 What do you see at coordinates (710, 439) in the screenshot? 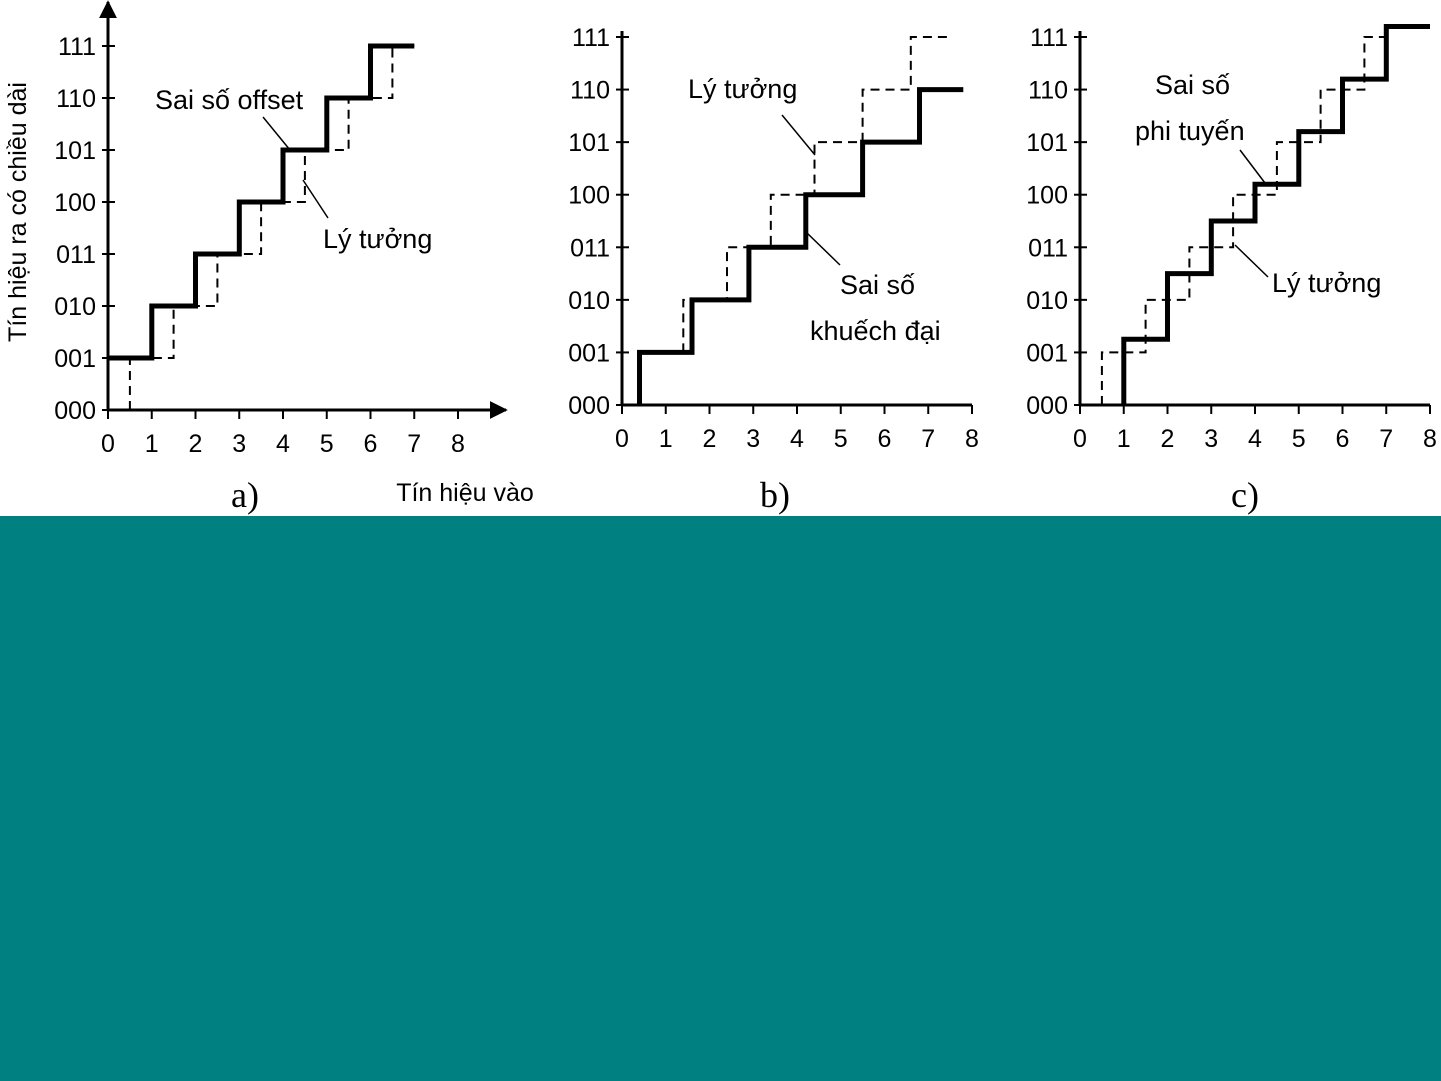
I see `x-tick-label-b: 2` at bounding box center [710, 439].